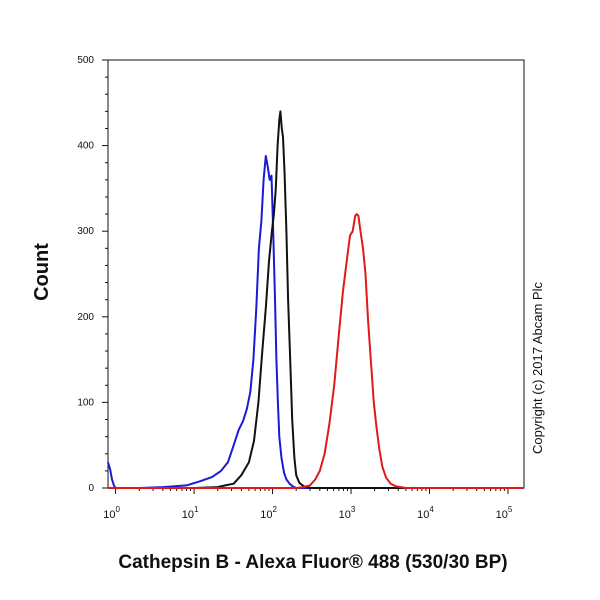 The width and height of the screenshot is (600, 600). What do you see at coordinates (85, 231) in the screenshot?
I see `y-tick-label: 300` at bounding box center [85, 231].